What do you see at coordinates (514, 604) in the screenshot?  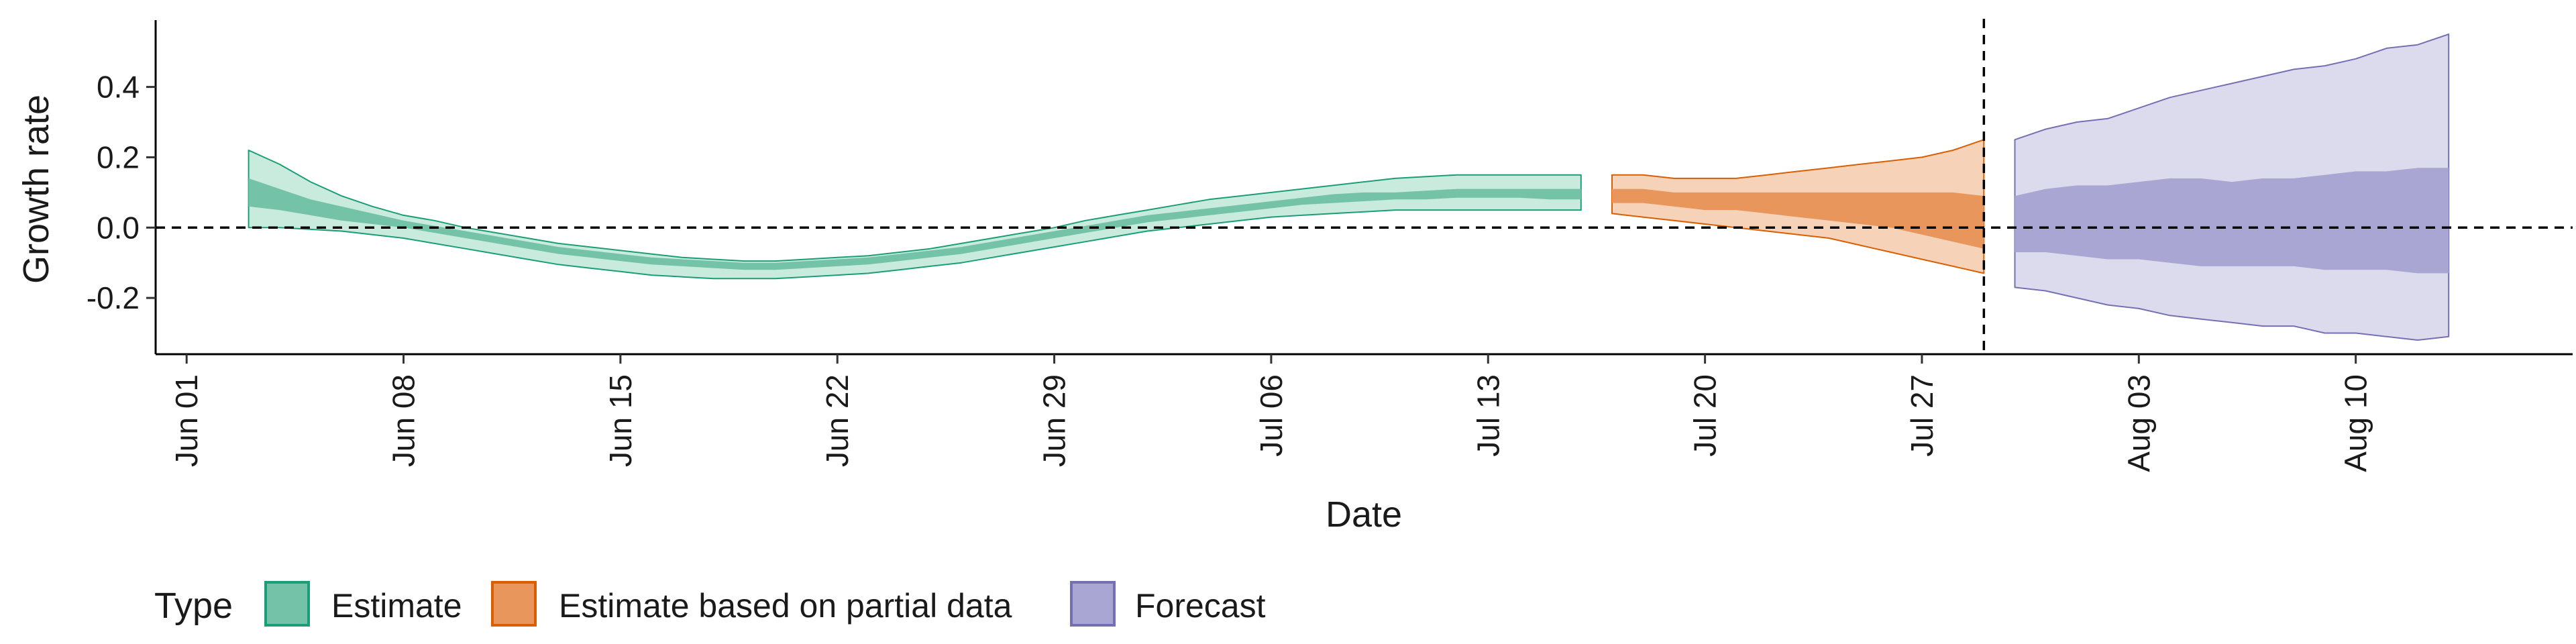 I see `legend-key-estimate-based-on-partial-data` at bounding box center [514, 604].